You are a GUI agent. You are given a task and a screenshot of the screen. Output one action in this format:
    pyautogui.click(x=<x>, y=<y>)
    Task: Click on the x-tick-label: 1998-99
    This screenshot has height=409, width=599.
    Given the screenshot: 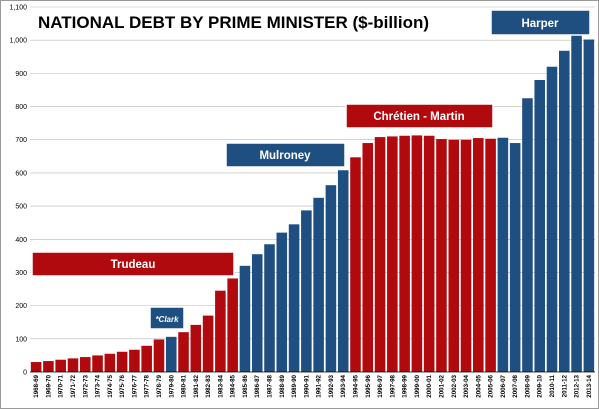 What is the action you would take?
    pyautogui.click(x=405, y=385)
    